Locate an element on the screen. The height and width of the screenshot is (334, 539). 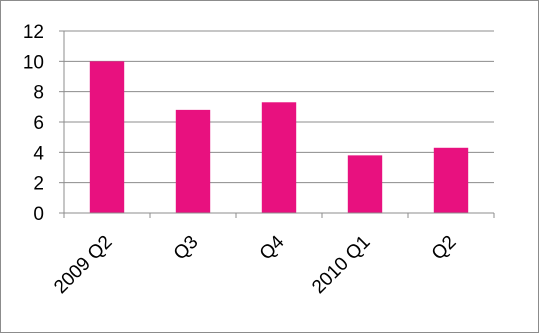
y-tick-label-3: 6 is located at coordinates (38, 123).